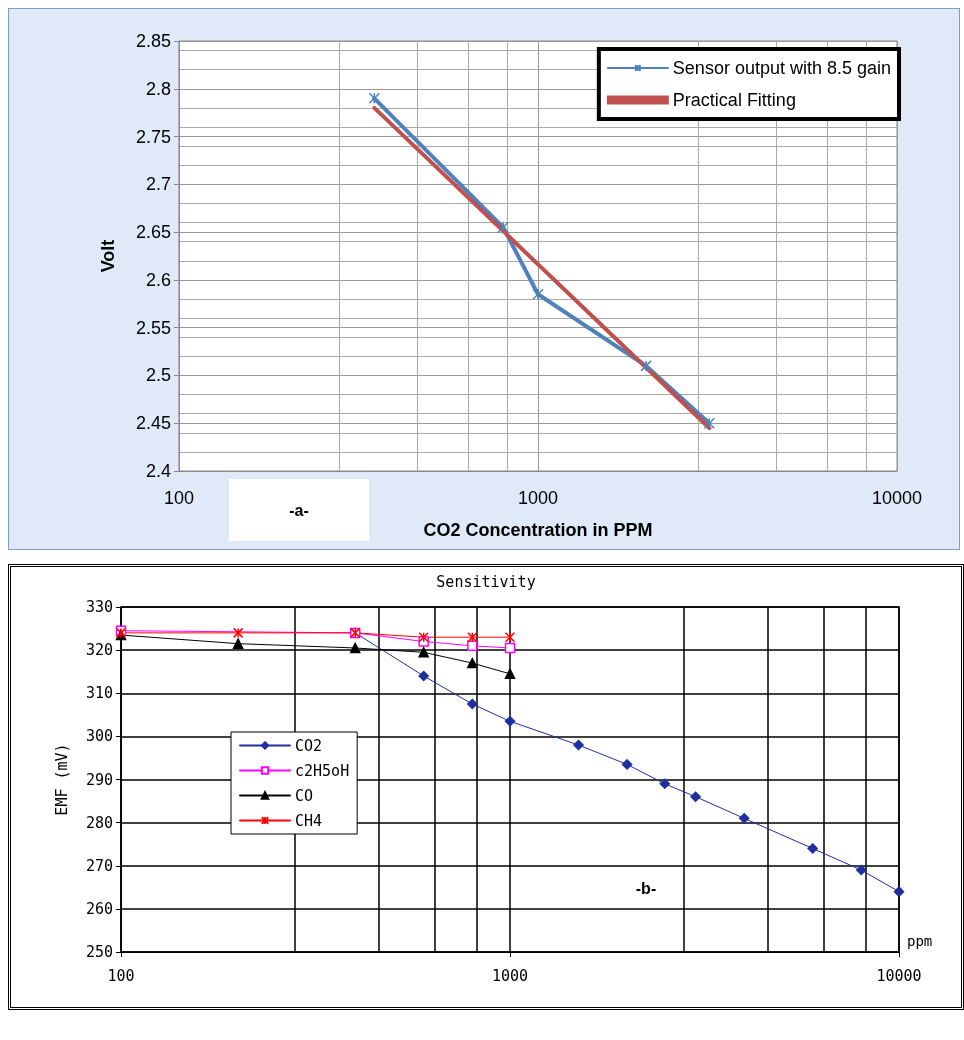 The image size is (964, 1040). I want to click on y-tick-label: 2.5, so click(158, 375).